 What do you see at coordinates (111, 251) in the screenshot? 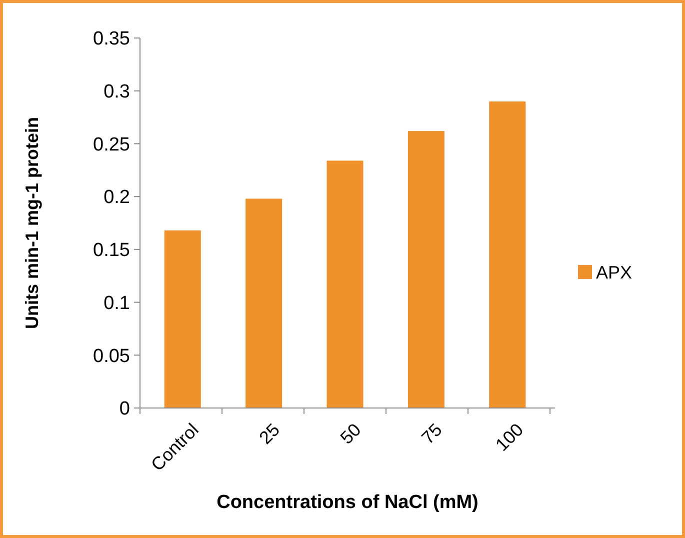
I see `y-tick-label: 0.15` at bounding box center [111, 251].